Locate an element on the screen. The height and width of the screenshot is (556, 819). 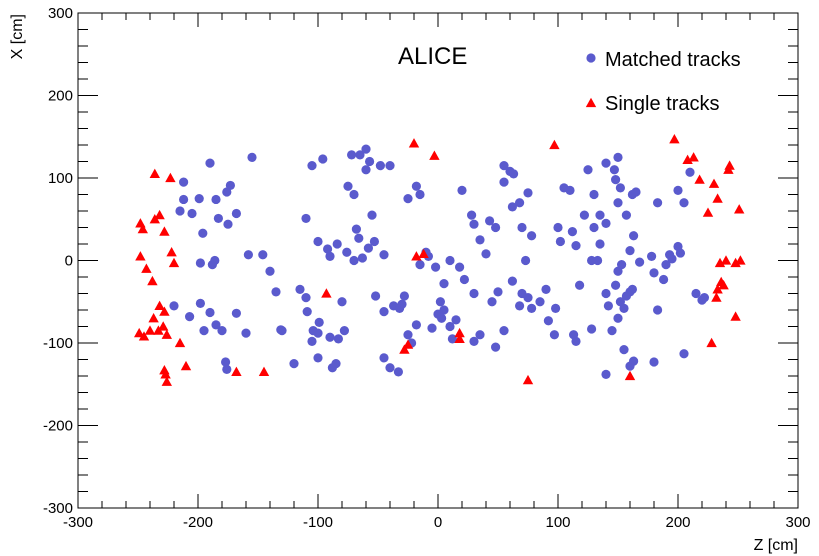
x-tick-label: -100 is located at coordinates (318, 522).